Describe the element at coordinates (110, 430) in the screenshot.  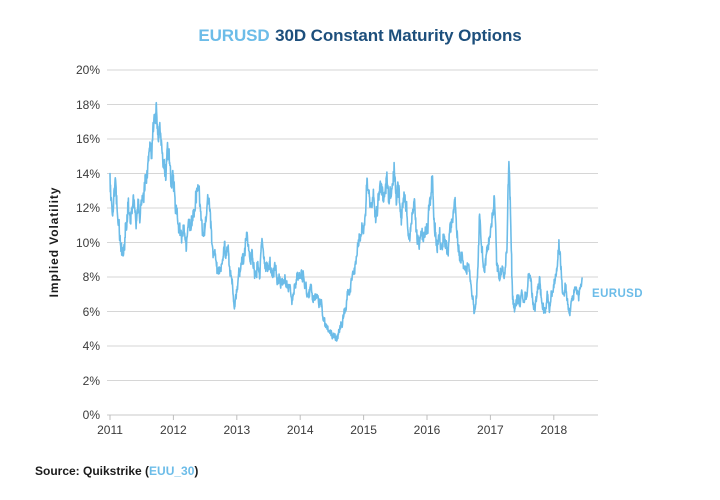
I see `x-tick-label: 2011` at that location.